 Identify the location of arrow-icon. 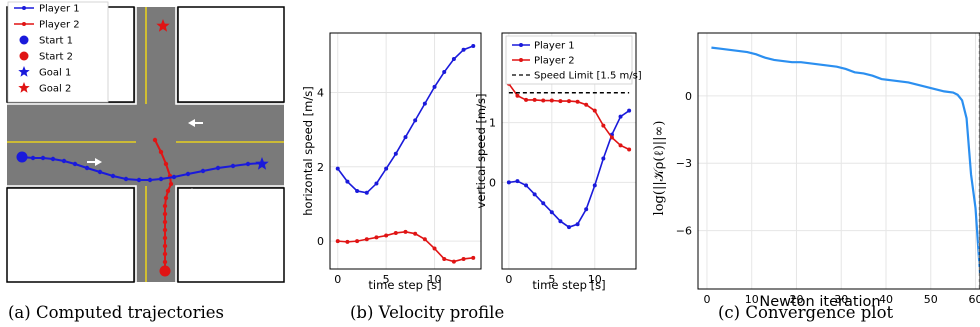
(145, 143).